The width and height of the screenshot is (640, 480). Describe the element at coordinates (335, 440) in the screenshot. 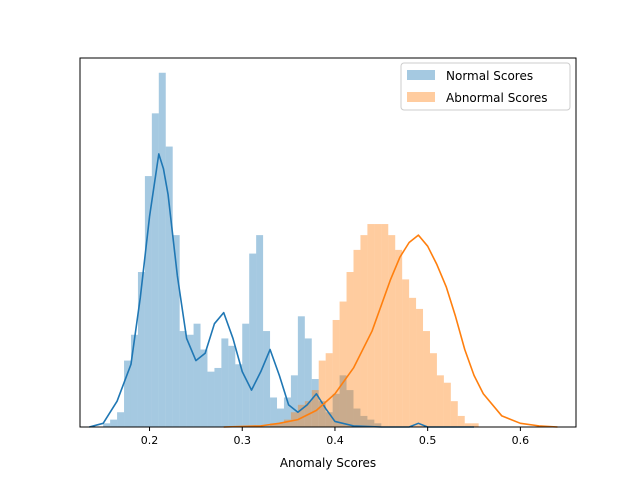

I see `x-tick-label: 0.4` at that location.